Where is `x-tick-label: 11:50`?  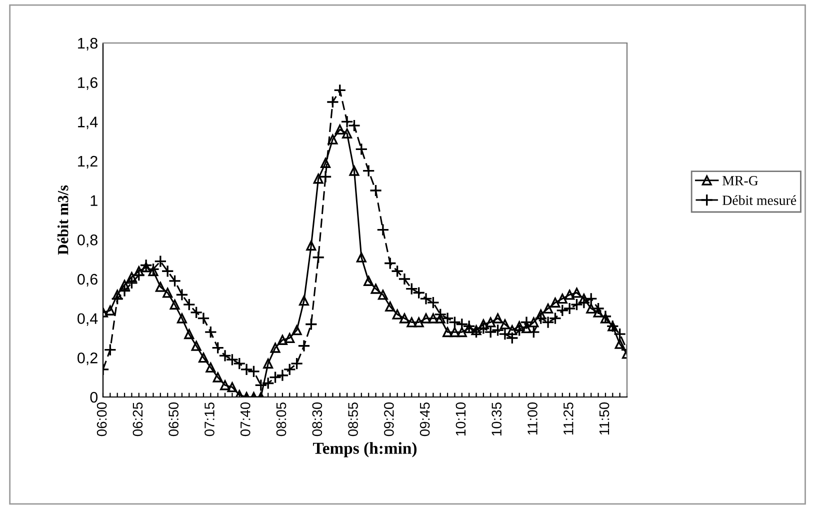
x-tick-label: 11:50 is located at coordinates (604, 418).